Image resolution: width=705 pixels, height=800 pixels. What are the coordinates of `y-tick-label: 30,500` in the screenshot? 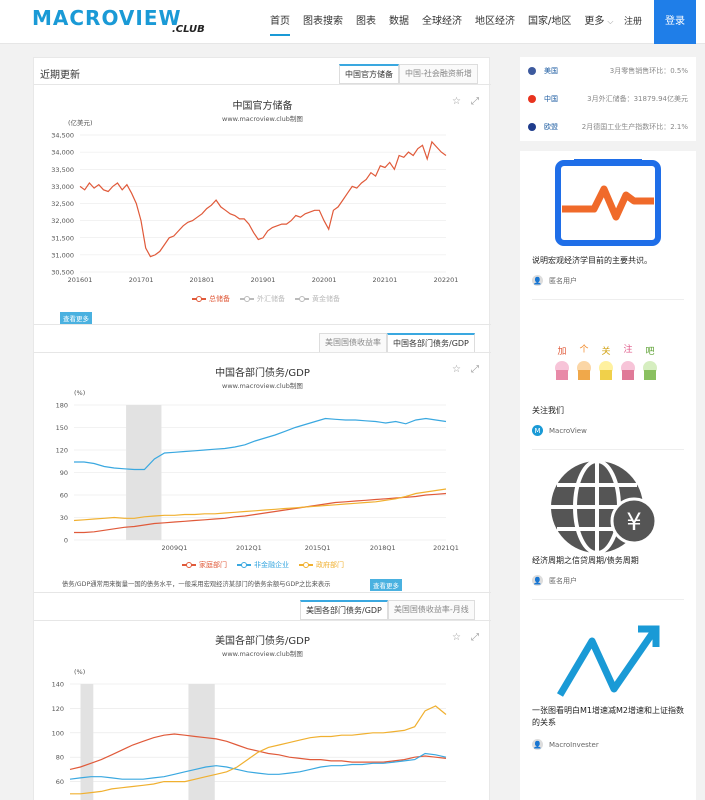 It's located at (62, 273).